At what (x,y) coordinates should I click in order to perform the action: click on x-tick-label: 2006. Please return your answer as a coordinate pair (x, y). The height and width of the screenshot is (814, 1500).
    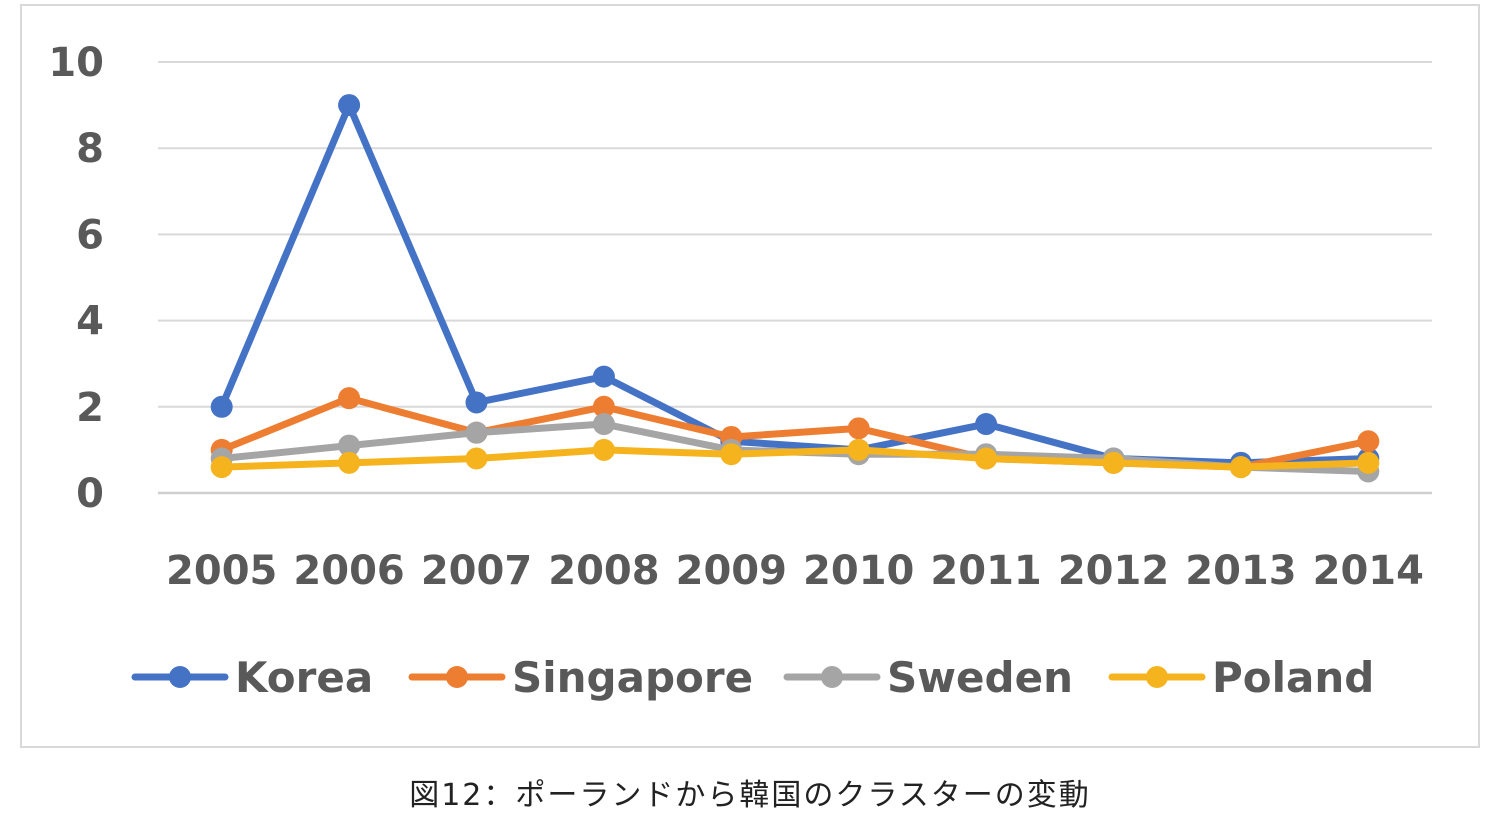
    Looking at the image, I should click on (348, 571).